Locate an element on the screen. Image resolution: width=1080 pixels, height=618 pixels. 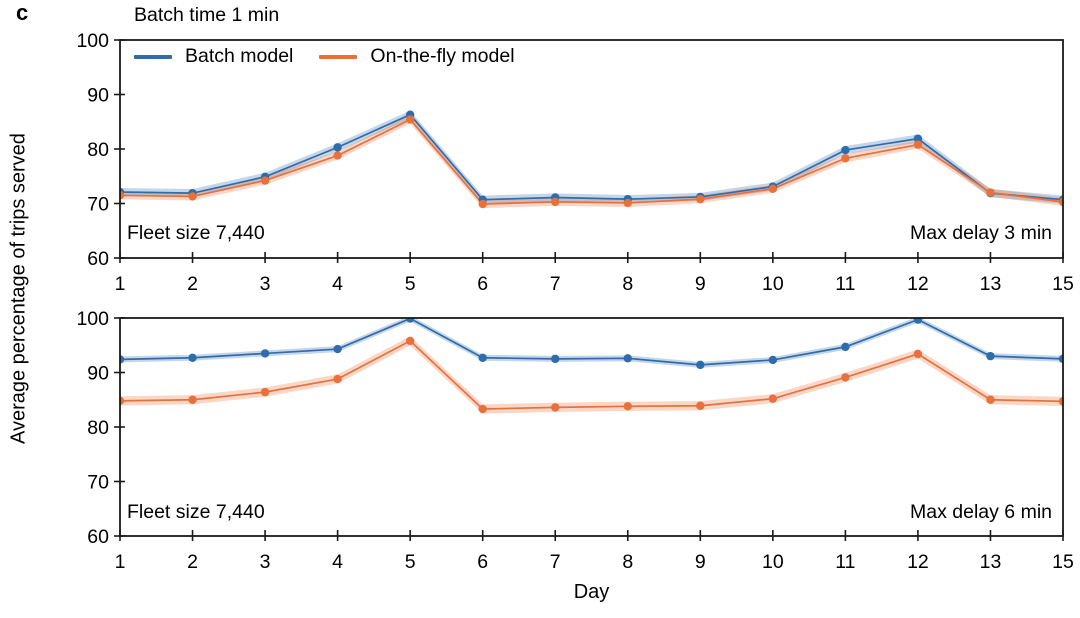
on-the-fly-model-line-swatch is located at coordinates (338, 56).